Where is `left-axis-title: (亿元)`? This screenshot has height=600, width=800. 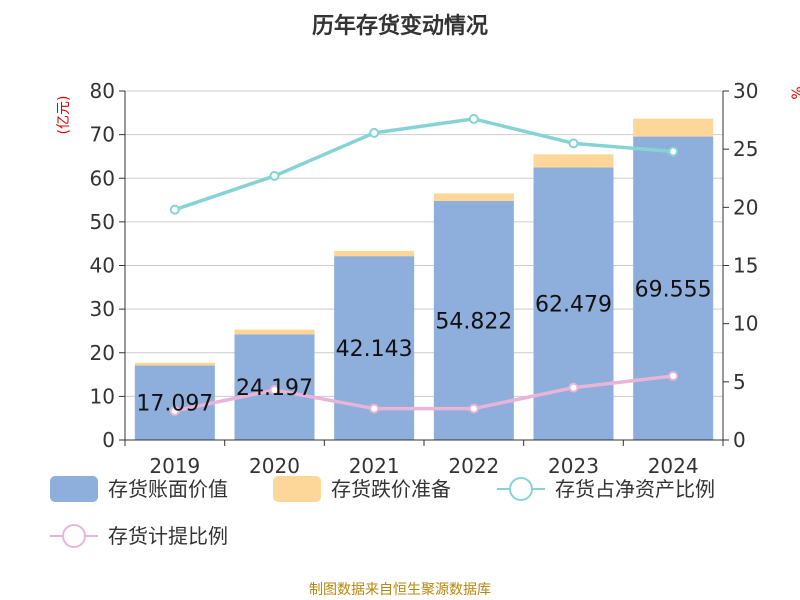 left-axis-title: (亿元) is located at coordinates (64, 115).